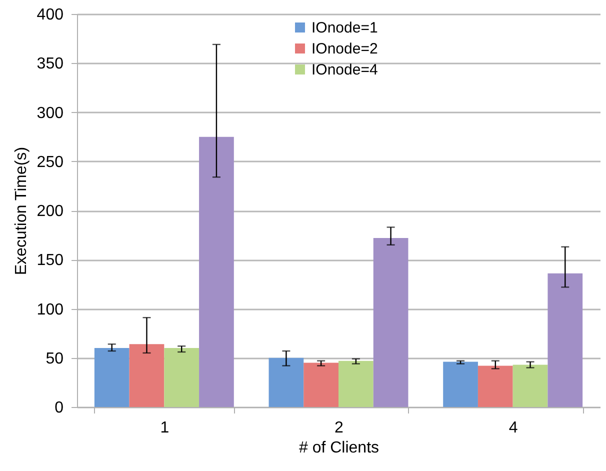 Image resolution: width=606 pixels, height=471 pixels. Describe the element at coordinates (345, 49) in the screenshot. I see `legend-label: IOnode=2` at that location.